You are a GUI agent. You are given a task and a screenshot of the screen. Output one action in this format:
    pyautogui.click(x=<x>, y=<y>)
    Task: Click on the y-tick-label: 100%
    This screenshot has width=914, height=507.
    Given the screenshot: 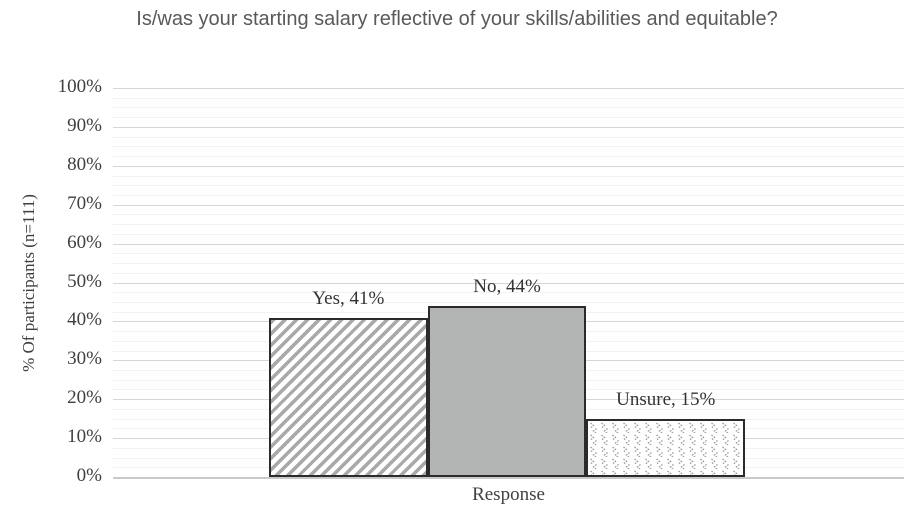 What is the action you would take?
    pyautogui.click(x=79, y=86)
    